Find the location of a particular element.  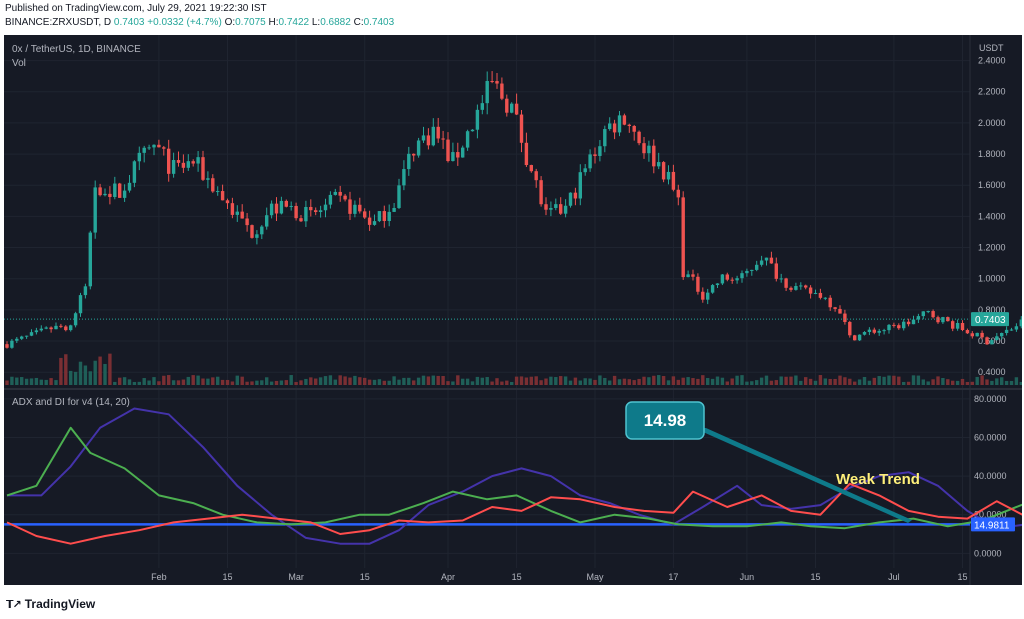

time-axis-ticks: Feb15Mar15Apr15May17Jun15Jul15Aug is located at coordinates (559, 577).